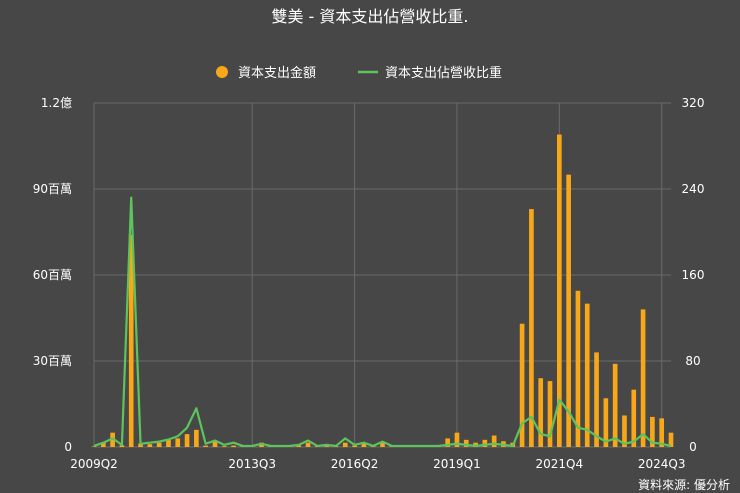 This screenshot has height=493, width=740. I want to click on left-tick-label: 60百萬, so click(52, 275).